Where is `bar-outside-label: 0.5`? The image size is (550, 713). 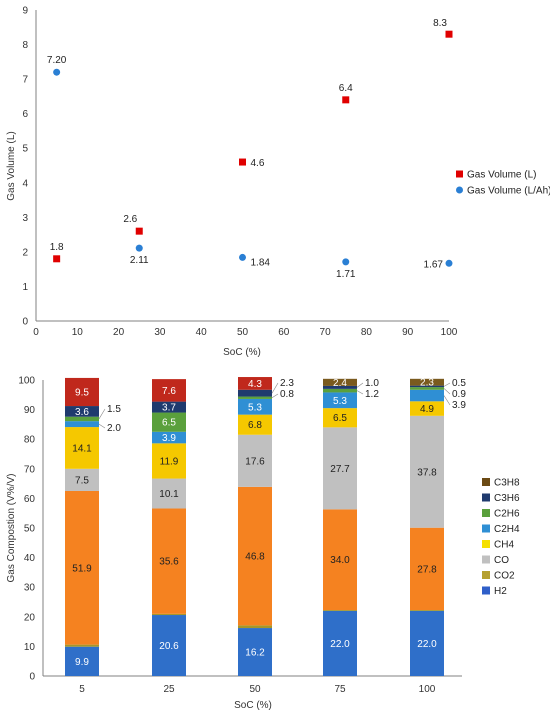 bar-outside-label: 0.5 is located at coordinates (459, 383).